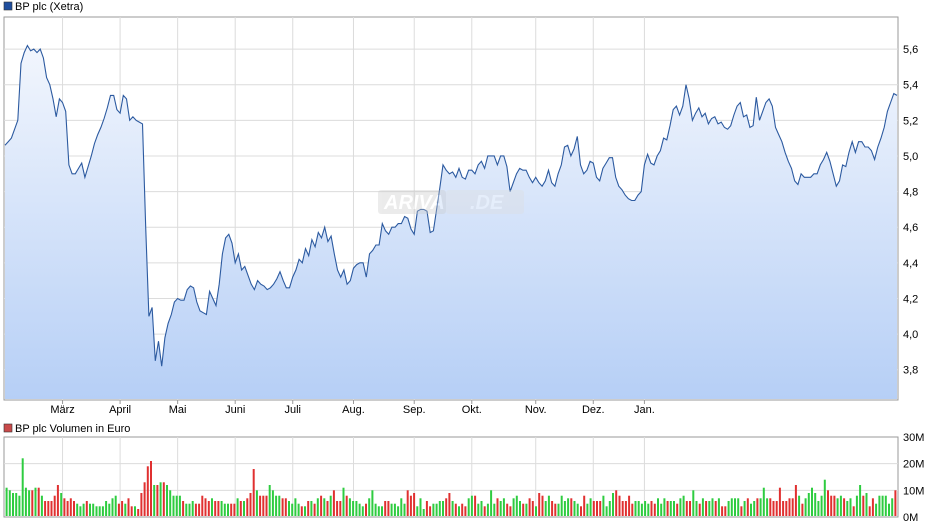  I want to click on price-y-tick-label: 5,6, so click(910, 50).